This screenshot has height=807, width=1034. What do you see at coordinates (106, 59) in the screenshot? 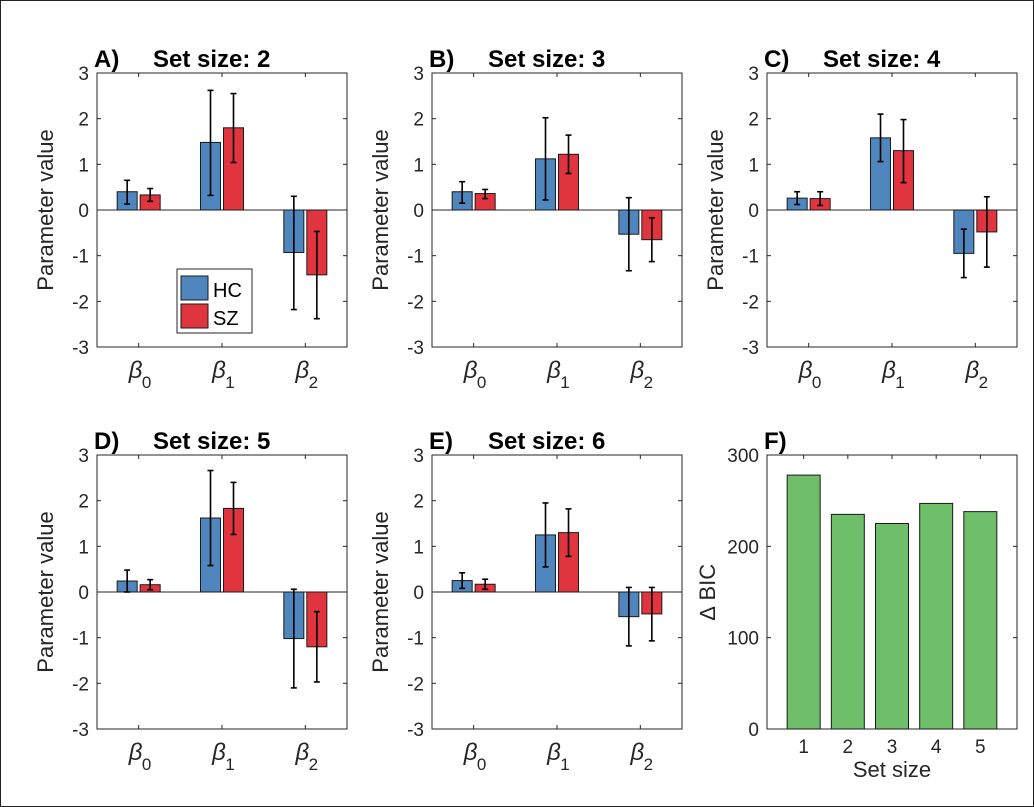
I see `panel-label: A)` at bounding box center [106, 59].